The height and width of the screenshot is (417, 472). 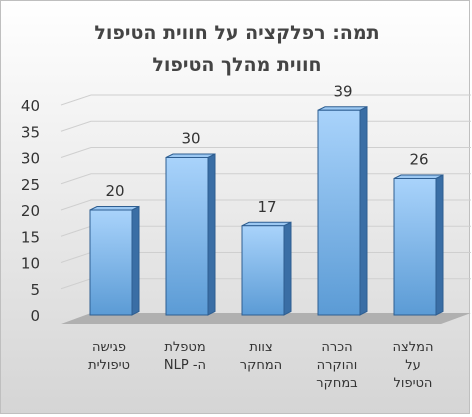 I want to click on x-tick-label: הטיפול, so click(x=413, y=383).